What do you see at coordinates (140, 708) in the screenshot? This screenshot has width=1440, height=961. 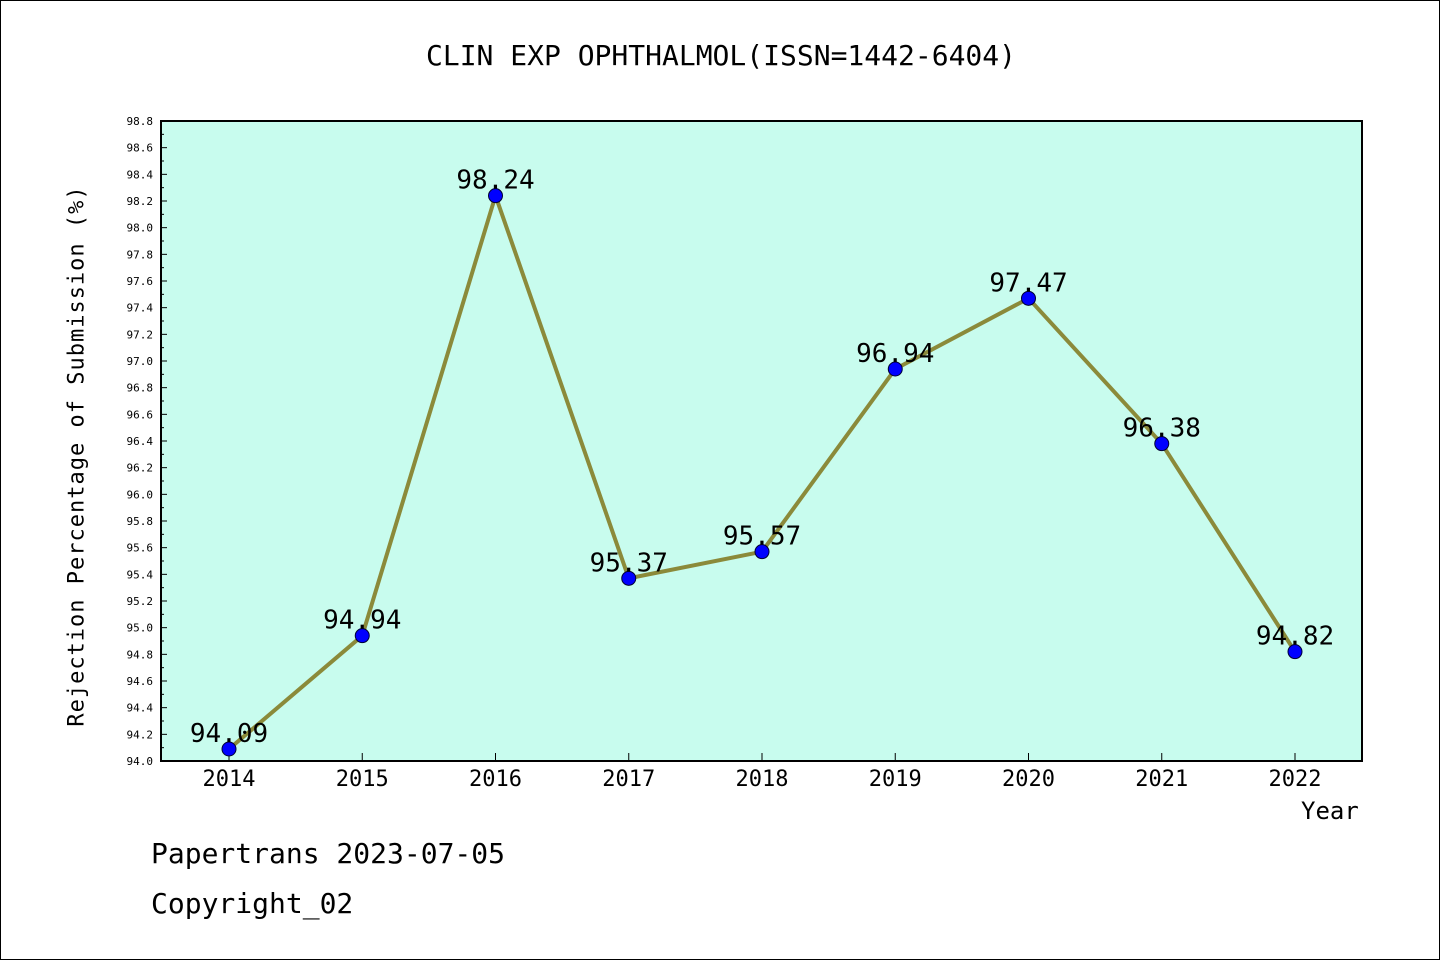 I see `y-tick-label: 94.4` at bounding box center [140, 708].